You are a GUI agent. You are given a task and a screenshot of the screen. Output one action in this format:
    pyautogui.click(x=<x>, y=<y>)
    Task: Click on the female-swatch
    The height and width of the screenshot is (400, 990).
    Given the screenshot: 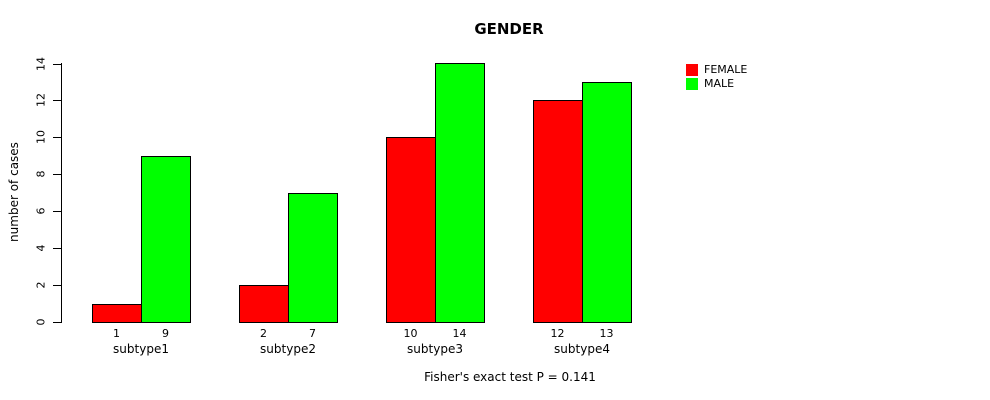 What is the action you would take?
    pyautogui.click(x=692, y=70)
    